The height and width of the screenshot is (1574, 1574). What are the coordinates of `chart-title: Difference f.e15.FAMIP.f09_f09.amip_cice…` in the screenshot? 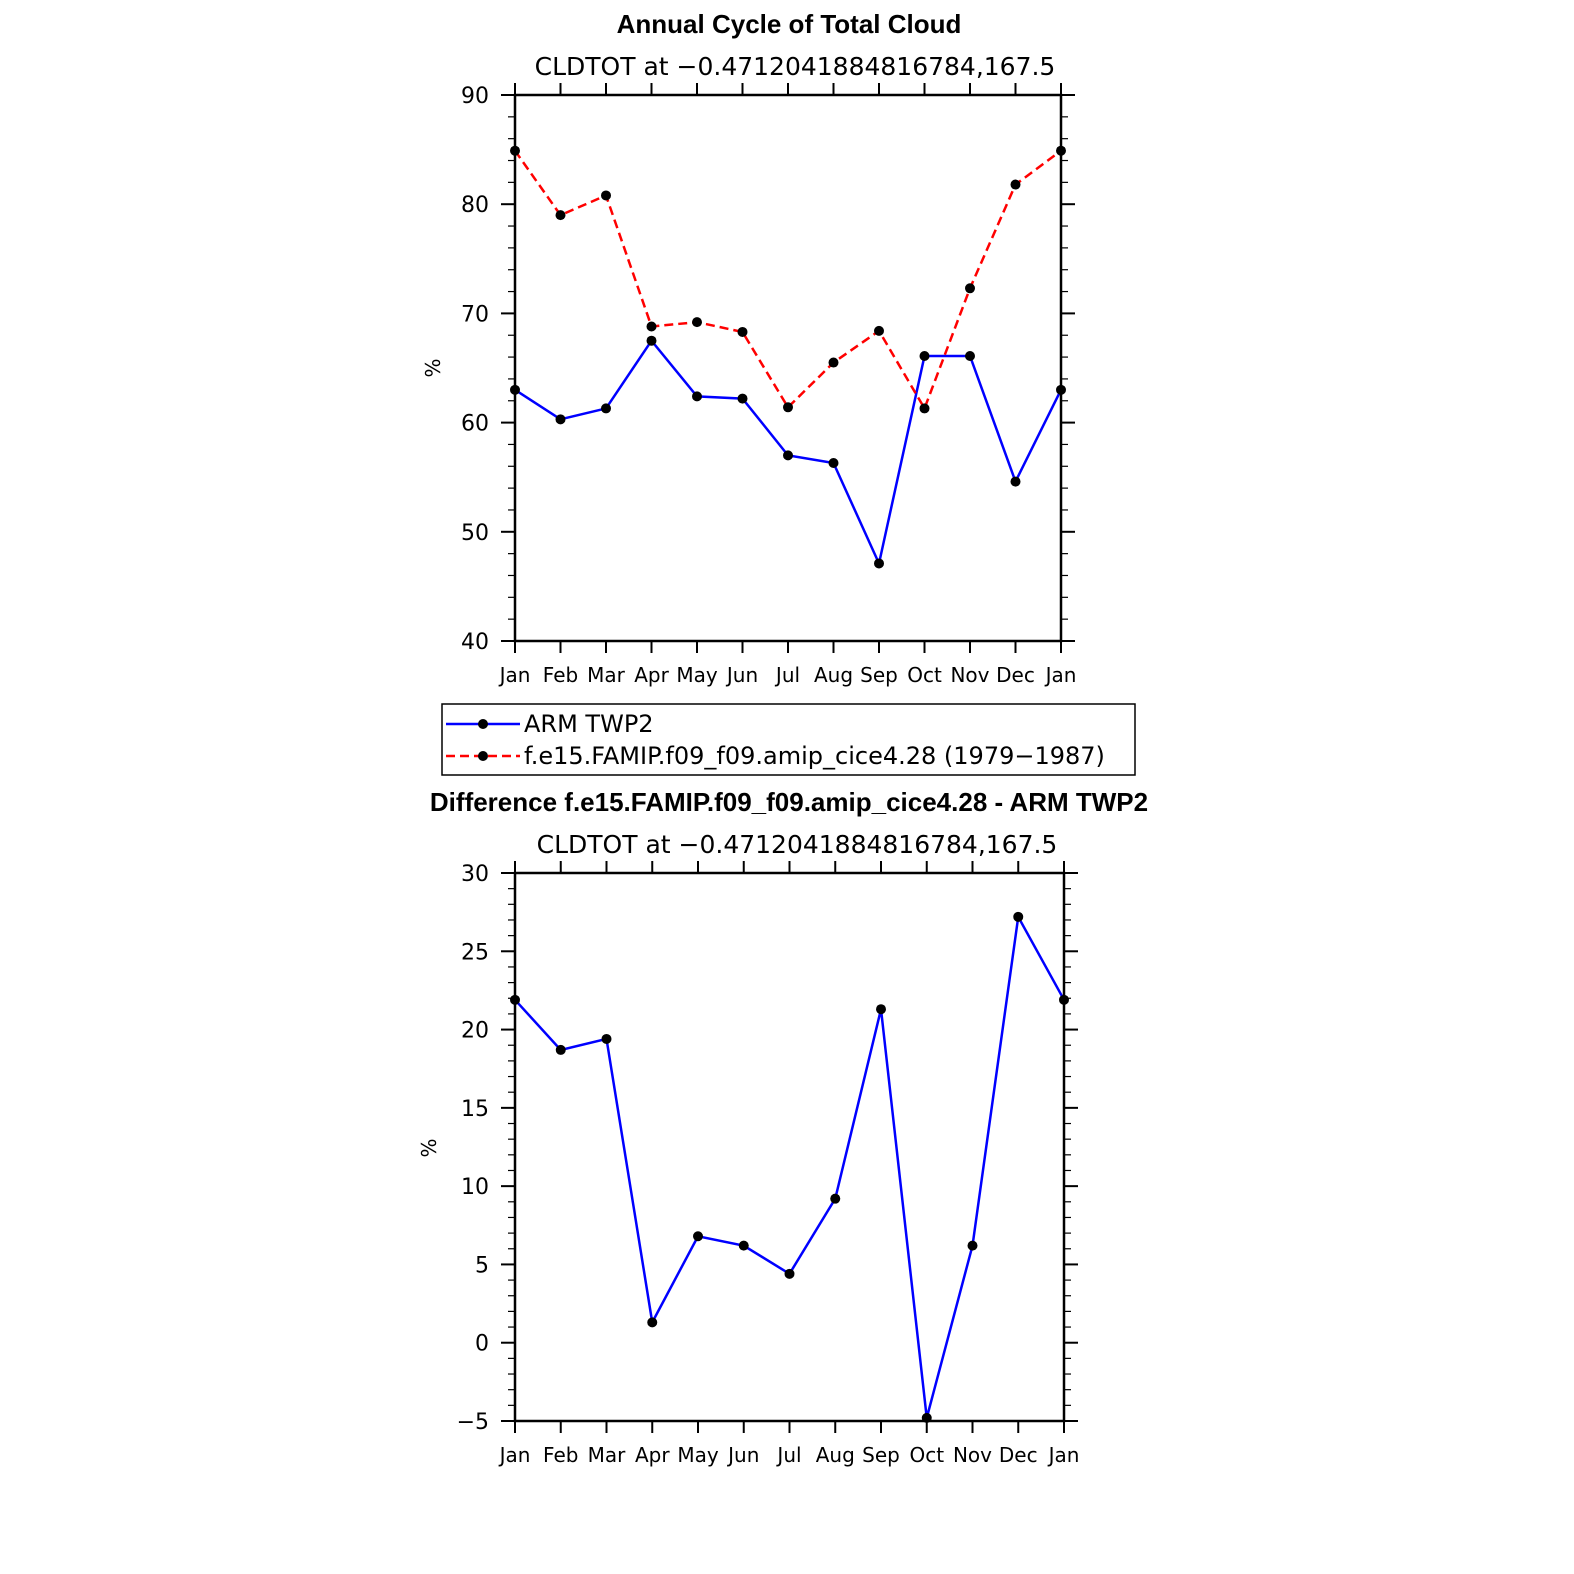 It's located at (789, 802).